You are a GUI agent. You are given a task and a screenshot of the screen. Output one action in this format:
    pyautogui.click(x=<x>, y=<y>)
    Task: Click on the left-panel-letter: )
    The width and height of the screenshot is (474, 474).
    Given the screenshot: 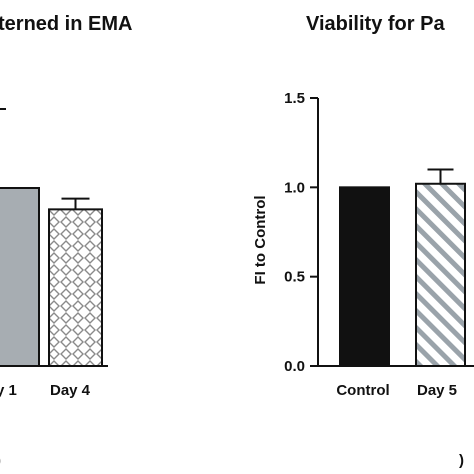 What is the action you would take?
    pyautogui.click(x=0, y=460)
    